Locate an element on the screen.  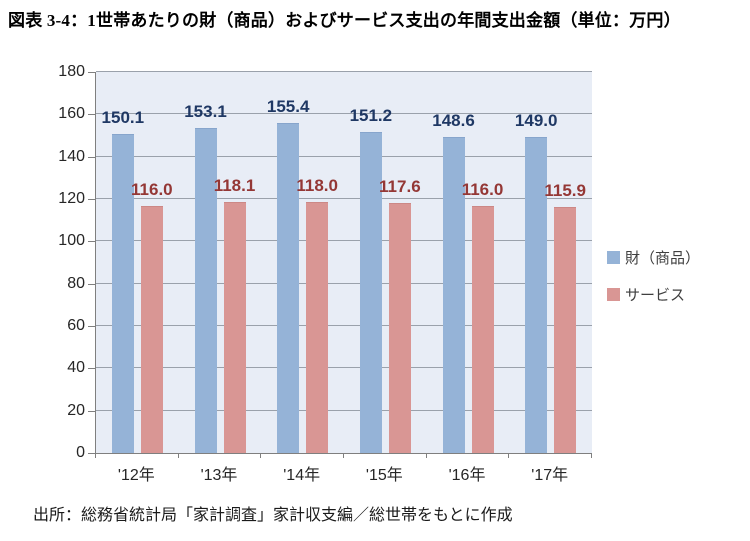
bar-value-label: 118.0 is located at coordinates (317, 186).